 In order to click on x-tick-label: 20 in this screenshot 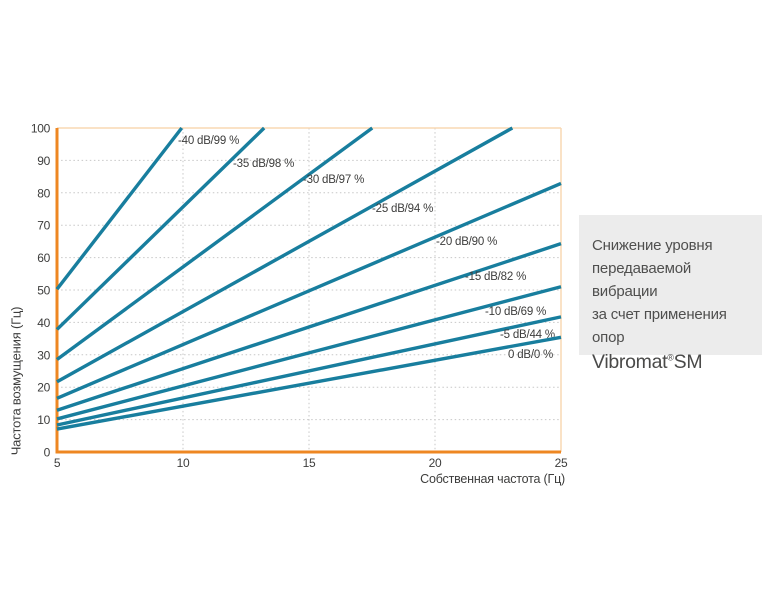, I will do `click(435, 463)`.